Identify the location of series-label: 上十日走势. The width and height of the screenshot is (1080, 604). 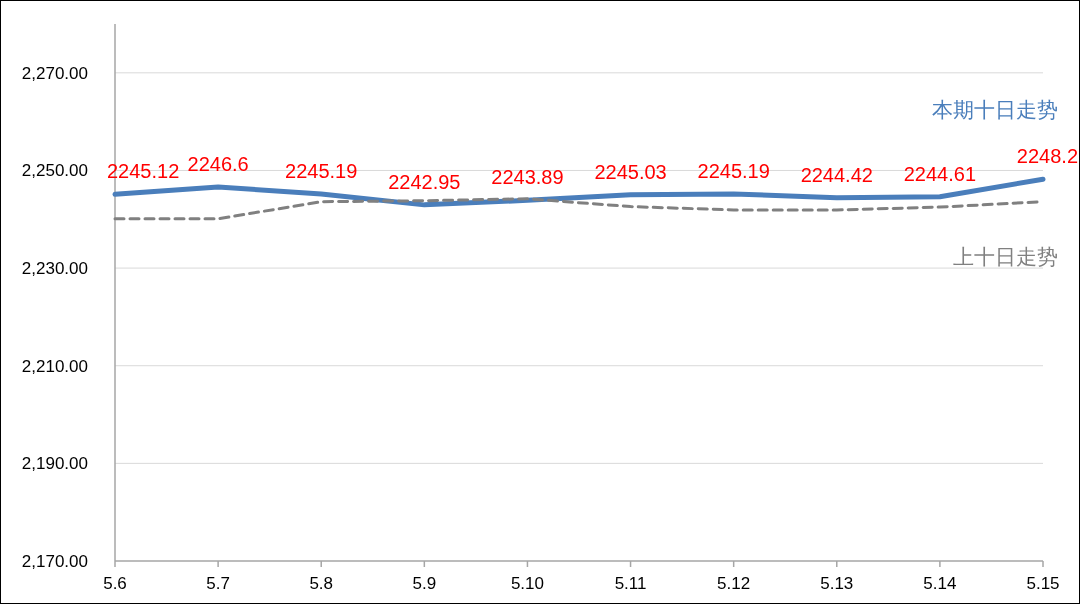
(1005, 256).